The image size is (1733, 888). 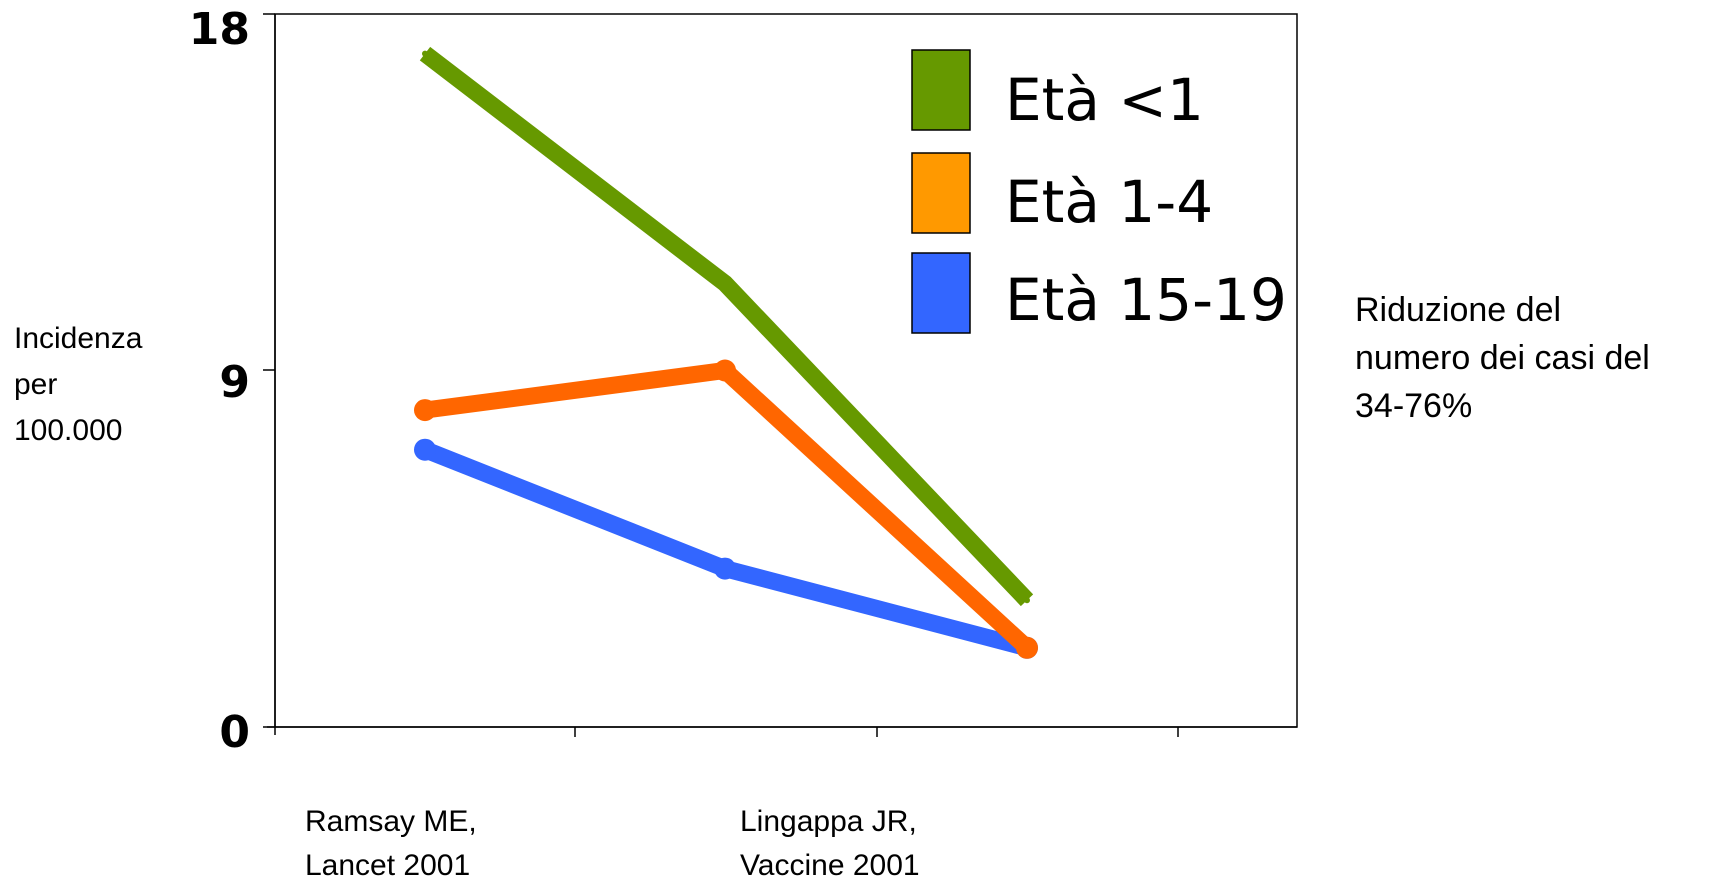 What do you see at coordinates (391, 821) in the screenshot?
I see `x-category-1-line-1: Ramsay ME,` at bounding box center [391, 821].